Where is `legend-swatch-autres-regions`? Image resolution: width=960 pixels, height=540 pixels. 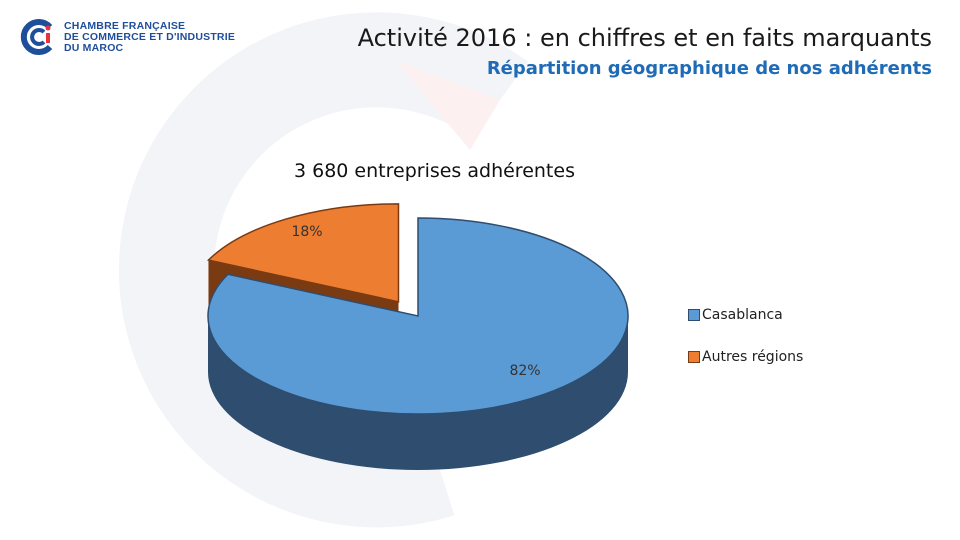 legend-swatch-autres-regions is located at coordinates (694, 357).